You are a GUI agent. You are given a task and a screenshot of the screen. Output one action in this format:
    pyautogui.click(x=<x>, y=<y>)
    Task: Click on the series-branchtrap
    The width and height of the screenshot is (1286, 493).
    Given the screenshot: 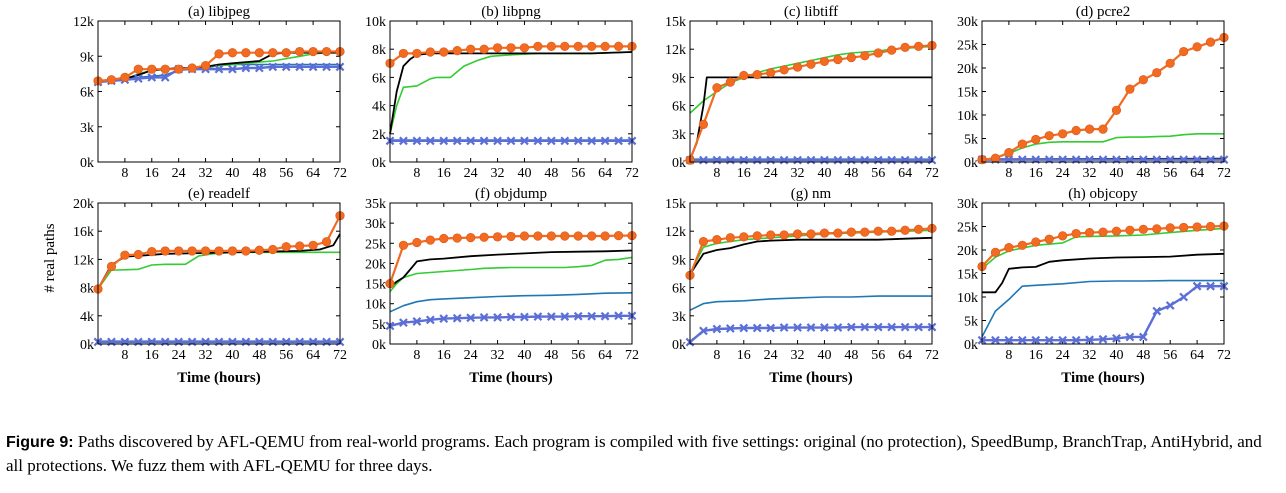 What is the action you would take?
    pyautogui.click(x=1103, y=273)
    